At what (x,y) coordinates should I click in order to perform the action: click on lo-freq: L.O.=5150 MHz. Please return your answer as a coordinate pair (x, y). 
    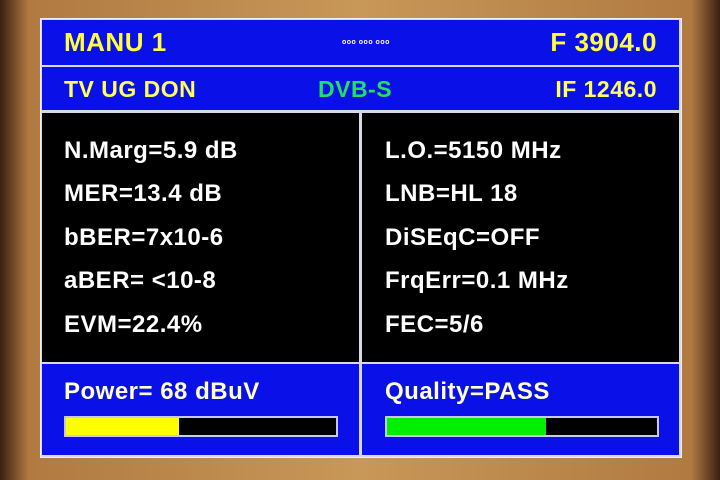
    Looking at the image, I should click on (473, 150).